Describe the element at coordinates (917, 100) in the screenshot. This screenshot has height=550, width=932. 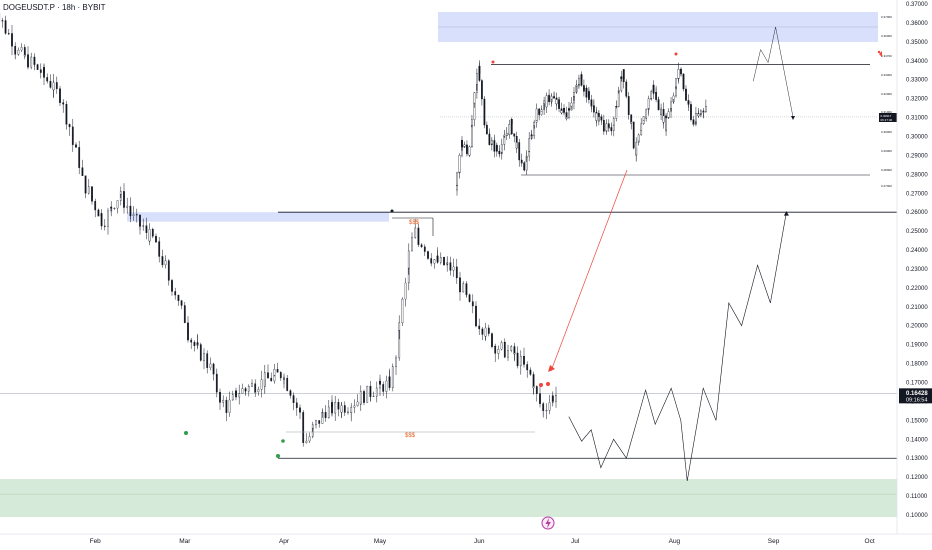
I see `y-tick-label: 0.32000` at that location.